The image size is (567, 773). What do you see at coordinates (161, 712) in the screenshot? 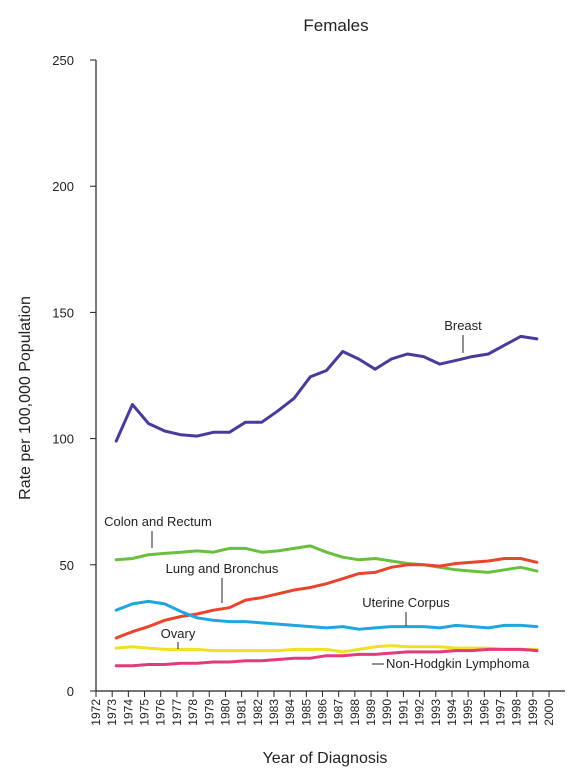
I see `x-tick-label: 1976` at bounding box center [161, 712].